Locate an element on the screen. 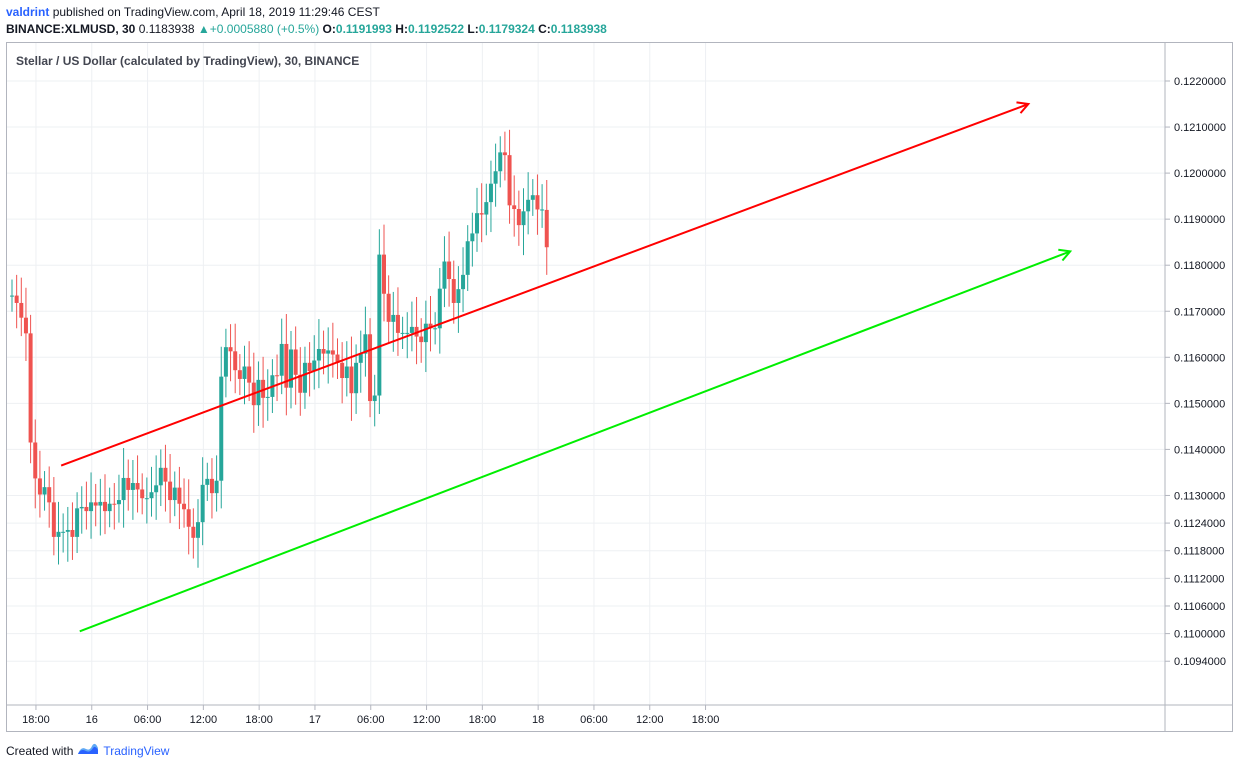 The height and width of the screenshot is (768, 1241). y-tick-label: 0.1180000 is located at coordinates (1199, 266).